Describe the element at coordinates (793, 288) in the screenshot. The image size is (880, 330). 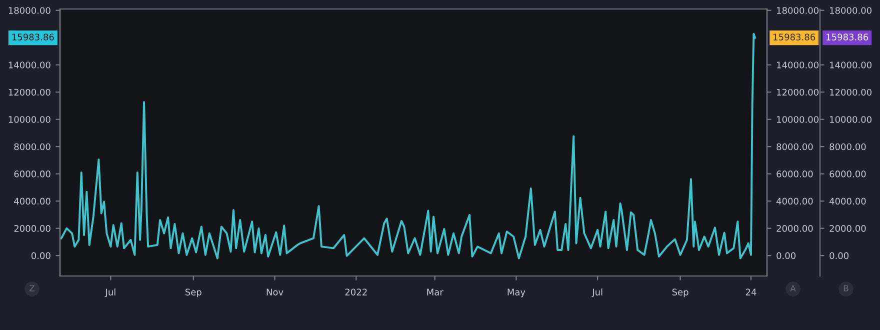
I see `text: A` at that location.